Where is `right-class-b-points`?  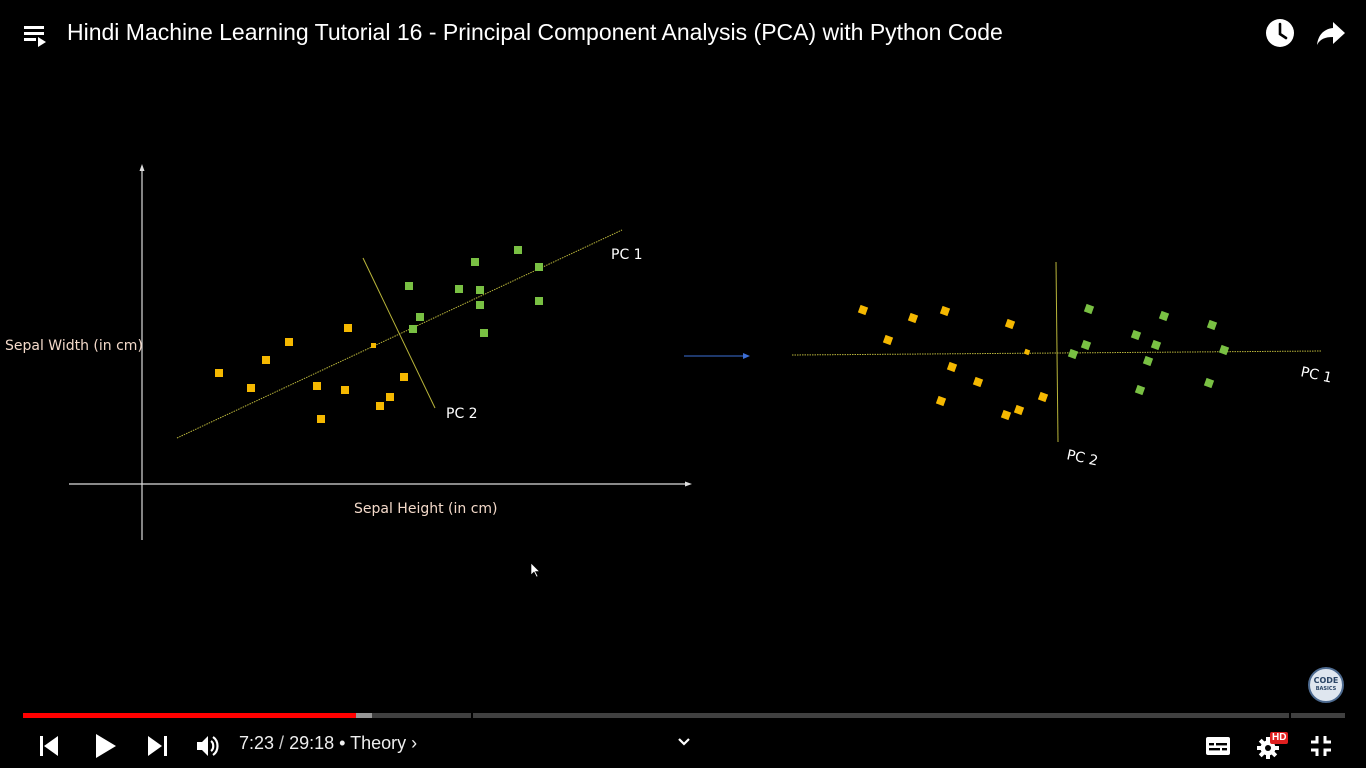 right-class-b-points is located at coordinates (1148, 349).